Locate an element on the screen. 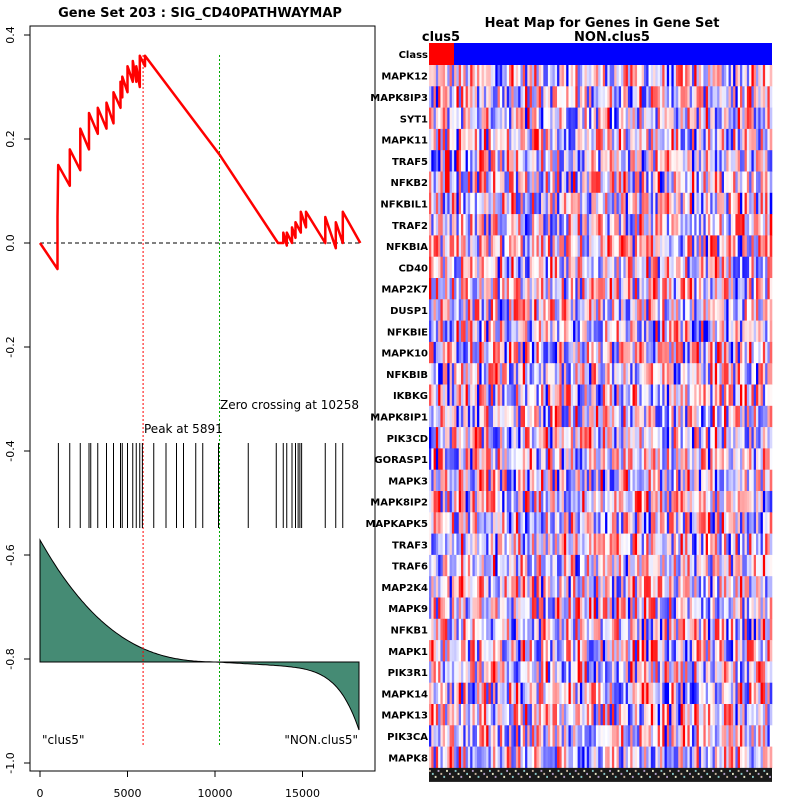 Image resolution: width=800 pixels, height=800 pixels. class-row-label: Class is located at coordinates (413, 55).